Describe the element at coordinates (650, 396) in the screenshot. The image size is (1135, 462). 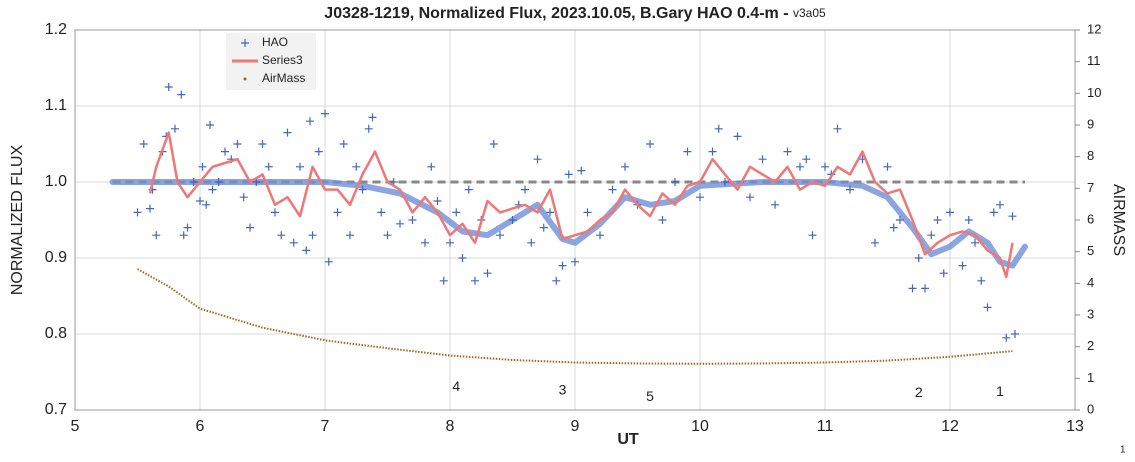
I see `annotation: 5` at that location.